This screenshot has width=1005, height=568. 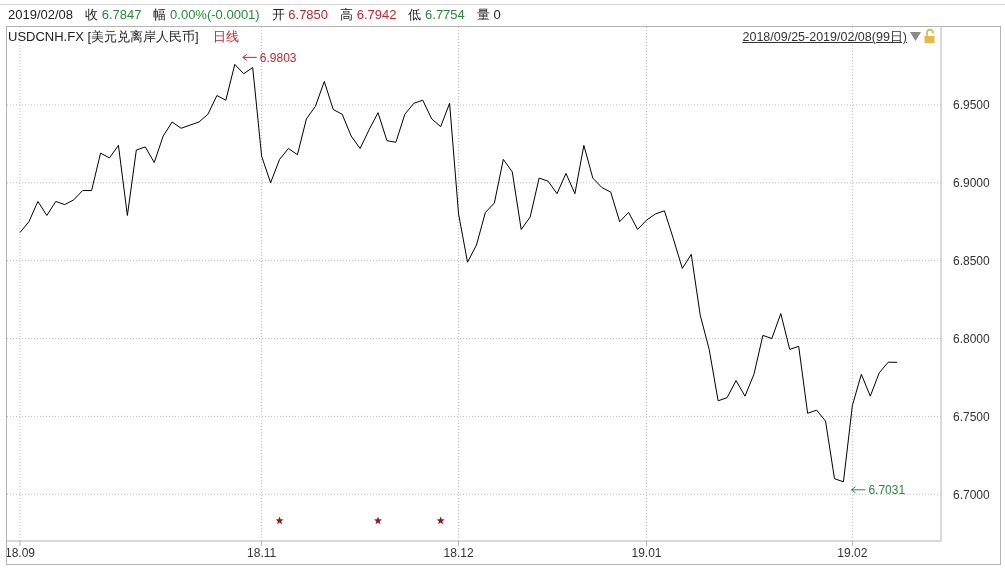 What do you see at coordinates (852, 552) in the screenshot?
I see `x-tick-label: 19.02` at bounding box center [852, 552].